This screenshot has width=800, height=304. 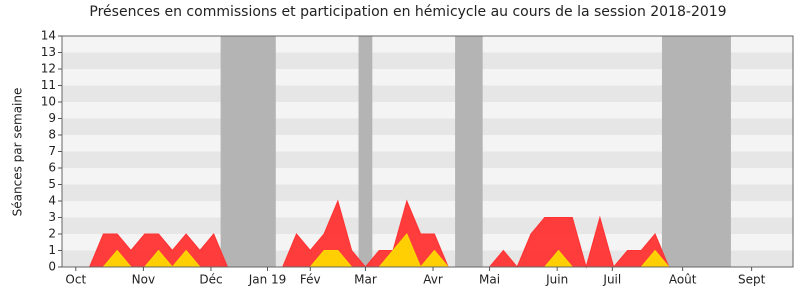 What do you see at coordinates (52, 135) in the screenshot?
I see `y-tick-label: 8` at bounding box center [52, 135].